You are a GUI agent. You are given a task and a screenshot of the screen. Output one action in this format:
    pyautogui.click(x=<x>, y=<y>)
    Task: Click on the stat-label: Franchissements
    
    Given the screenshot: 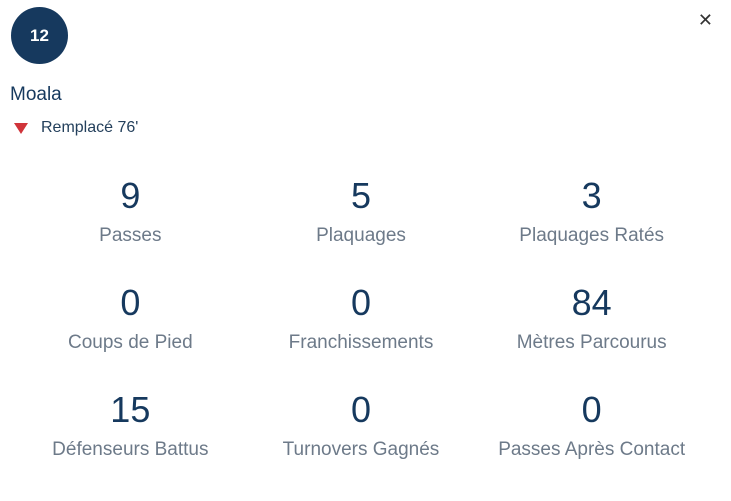 What is the action you would take?
    pyautogui.click(x=361, y=342)
    